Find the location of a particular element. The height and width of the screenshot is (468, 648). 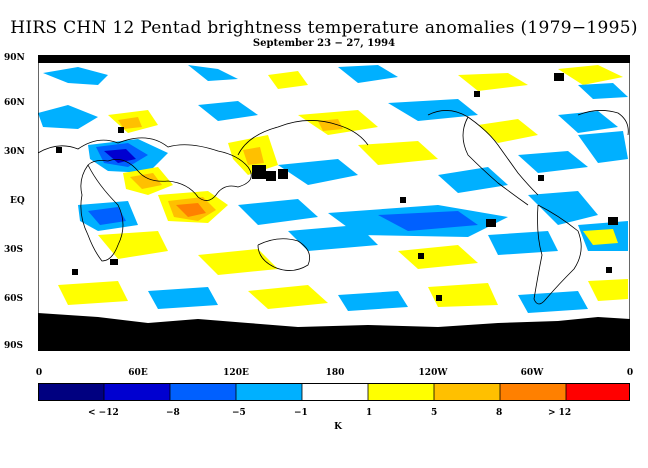

map-subtitle: September 23 − 27, 1994 is located at coordinates (324, 43).